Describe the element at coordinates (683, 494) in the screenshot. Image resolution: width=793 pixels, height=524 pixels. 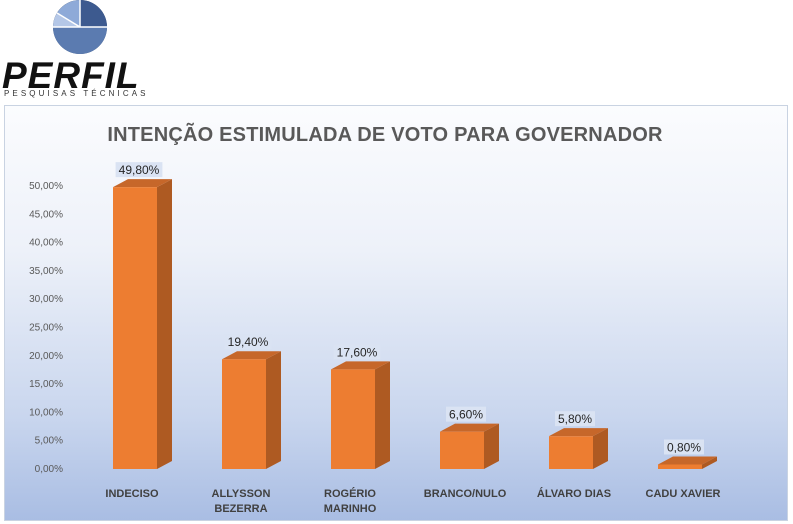
I see `category-label: CADU XAVIER` at that location.